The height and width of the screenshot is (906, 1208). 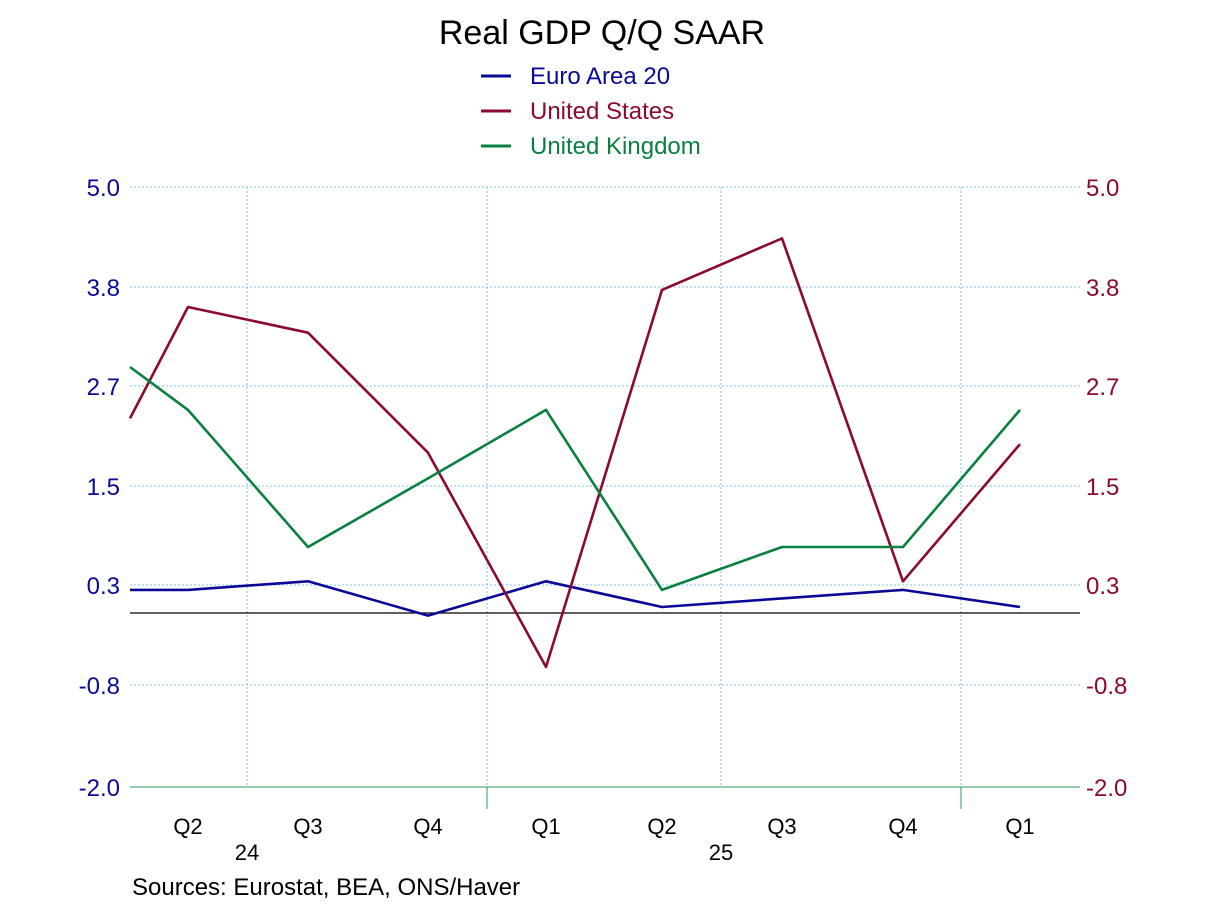 I want to click on right-tick-label: 3.8, so click(x=1102, y=288).